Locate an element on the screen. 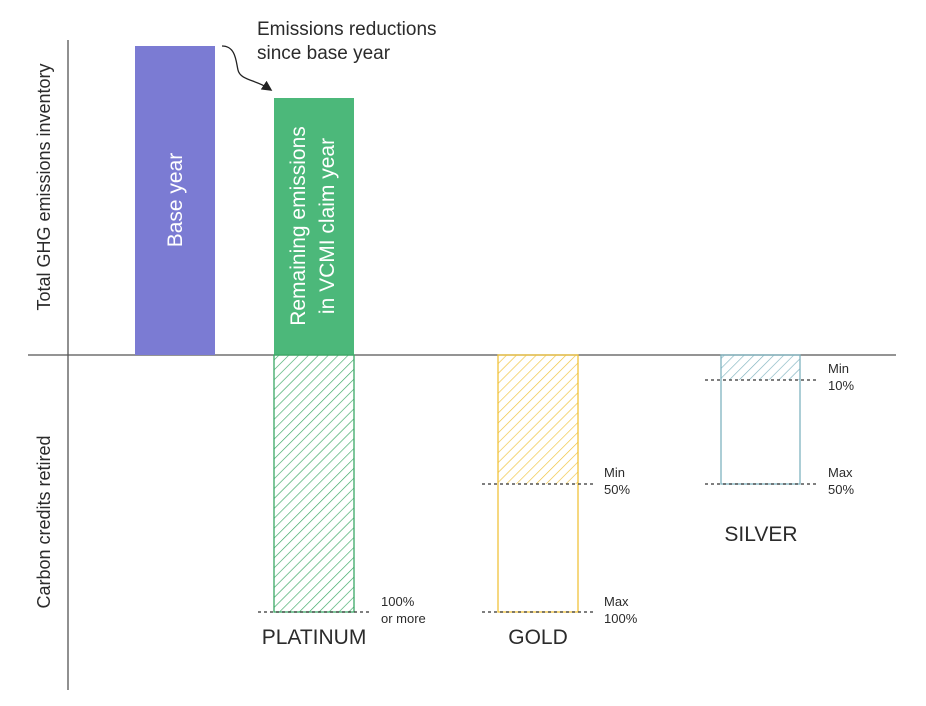  silver-min-label-line2: 10% is located at coordinates (841, 385).